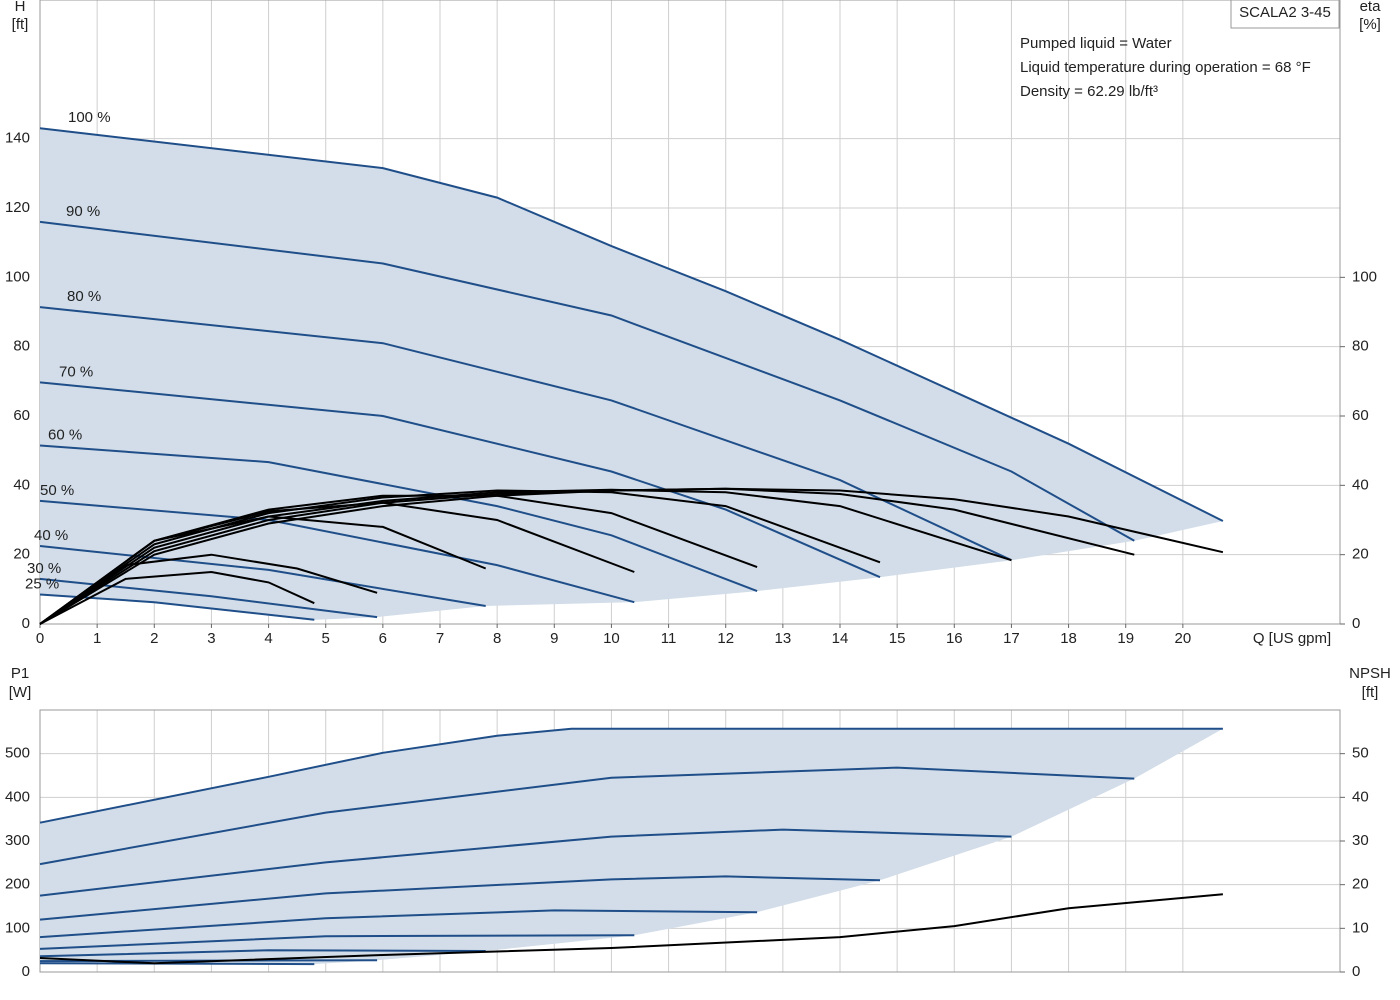 Image resolution: width=1400 pixels, height=1000 pixels. What do you see at coordinates (954, 638) in the screenshot?
I see `x-tick-label: 16` at bounding box center [954, 638].